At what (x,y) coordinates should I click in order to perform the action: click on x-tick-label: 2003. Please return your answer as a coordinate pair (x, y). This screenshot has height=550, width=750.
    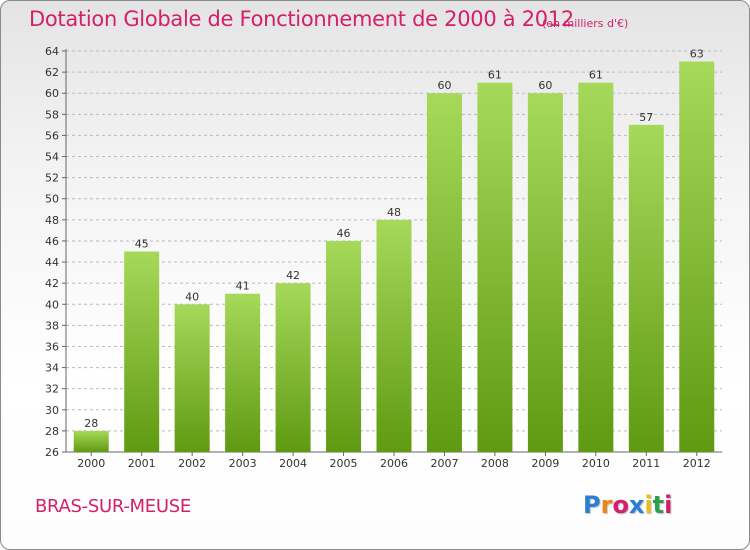
    Looking at the image, I should click on (243, 463).